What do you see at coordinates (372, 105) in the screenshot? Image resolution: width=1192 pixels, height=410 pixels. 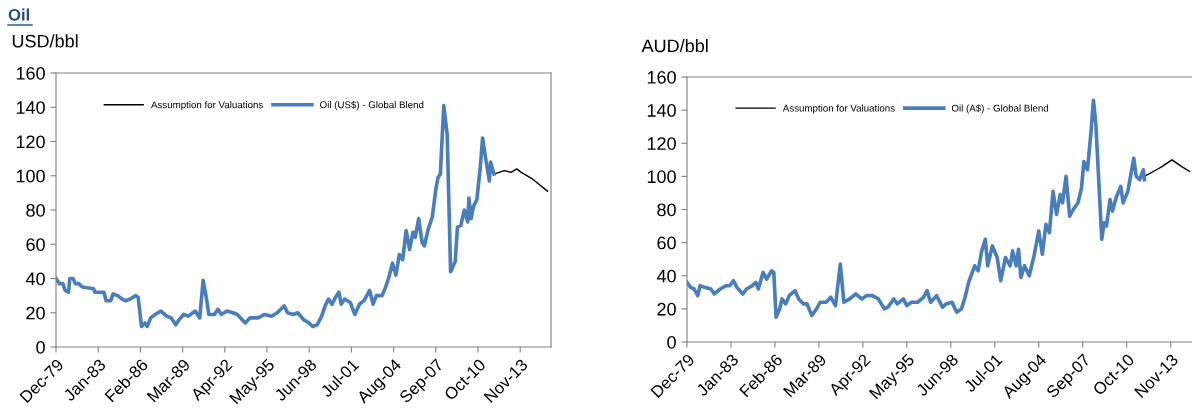 I see `legend-label: Oil (US$) - Global Blend` at bounding box center [372, 105].